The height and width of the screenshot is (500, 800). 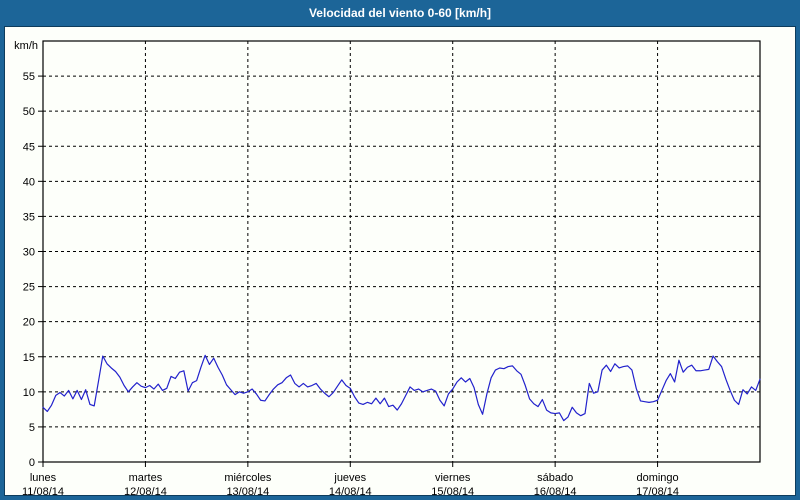 What do you see at coordinates (29, 77) in the screenshot?
I see `svg-text: 55` at bounding box center [29, 77].